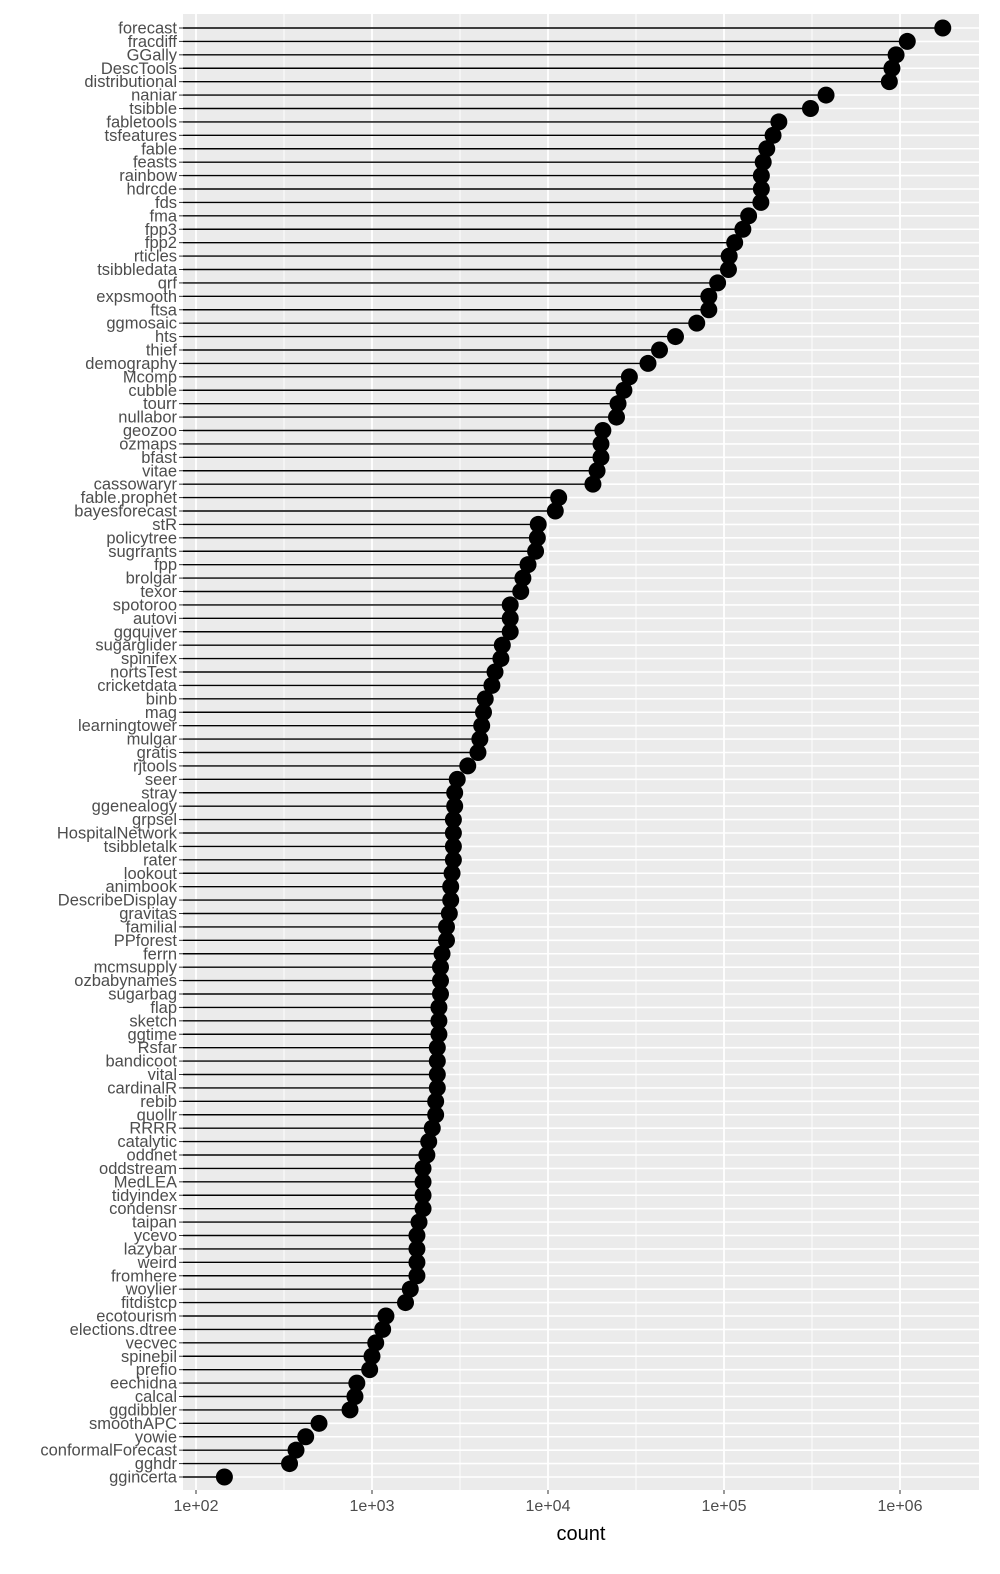 The width and height of the screenshot is (1000, 1574). Describe the element at coordinates (153, 42) in the screenshot. I see `y-tick-label: fracdiff` at that location.